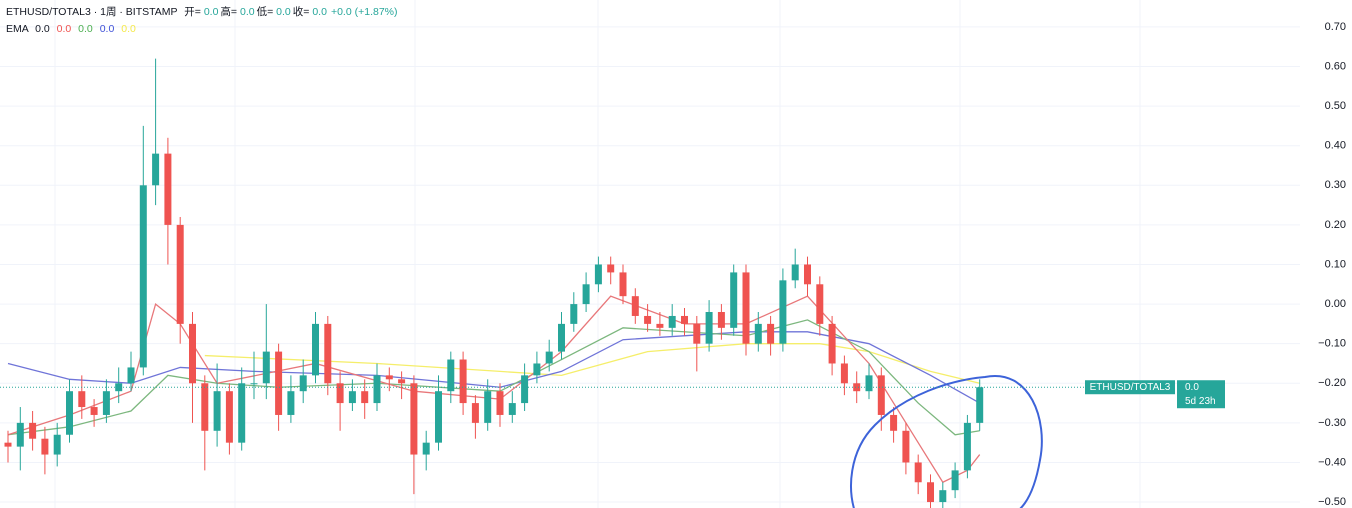 This screenshot has height=508, width=1352. Describe the element at coordinates (1335, 66) in the screenshot. I see `y-tick-label: 0.60` at that location.